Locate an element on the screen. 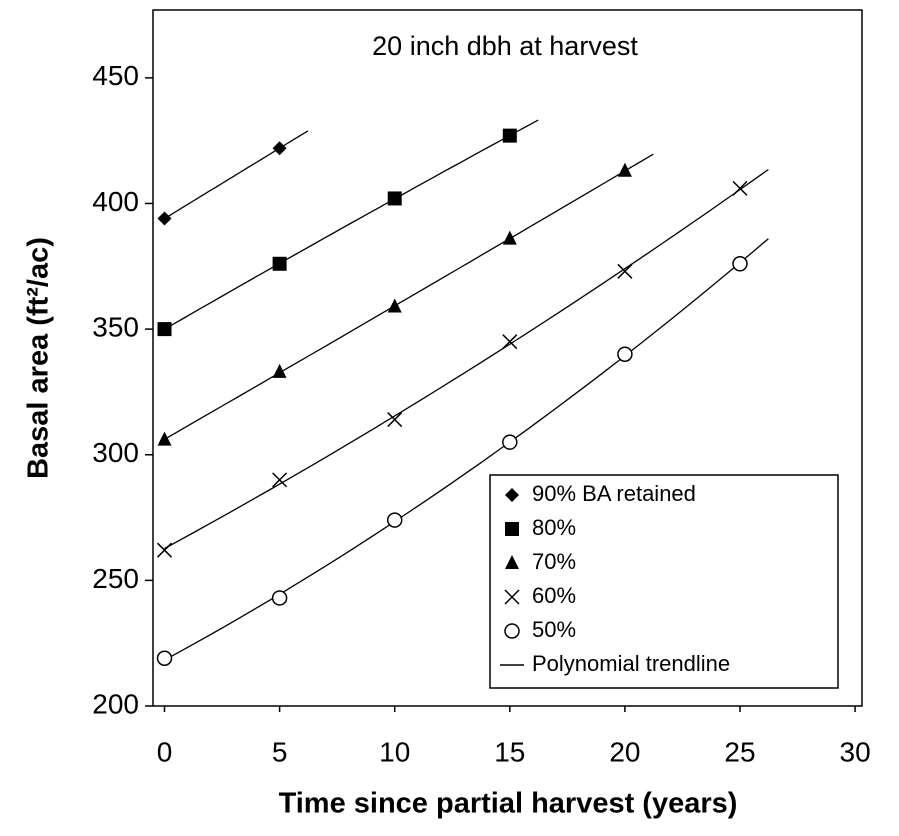 This screenshot has height=836, width=899. y-tick-label: 200 is located at coordinates (115, 703).